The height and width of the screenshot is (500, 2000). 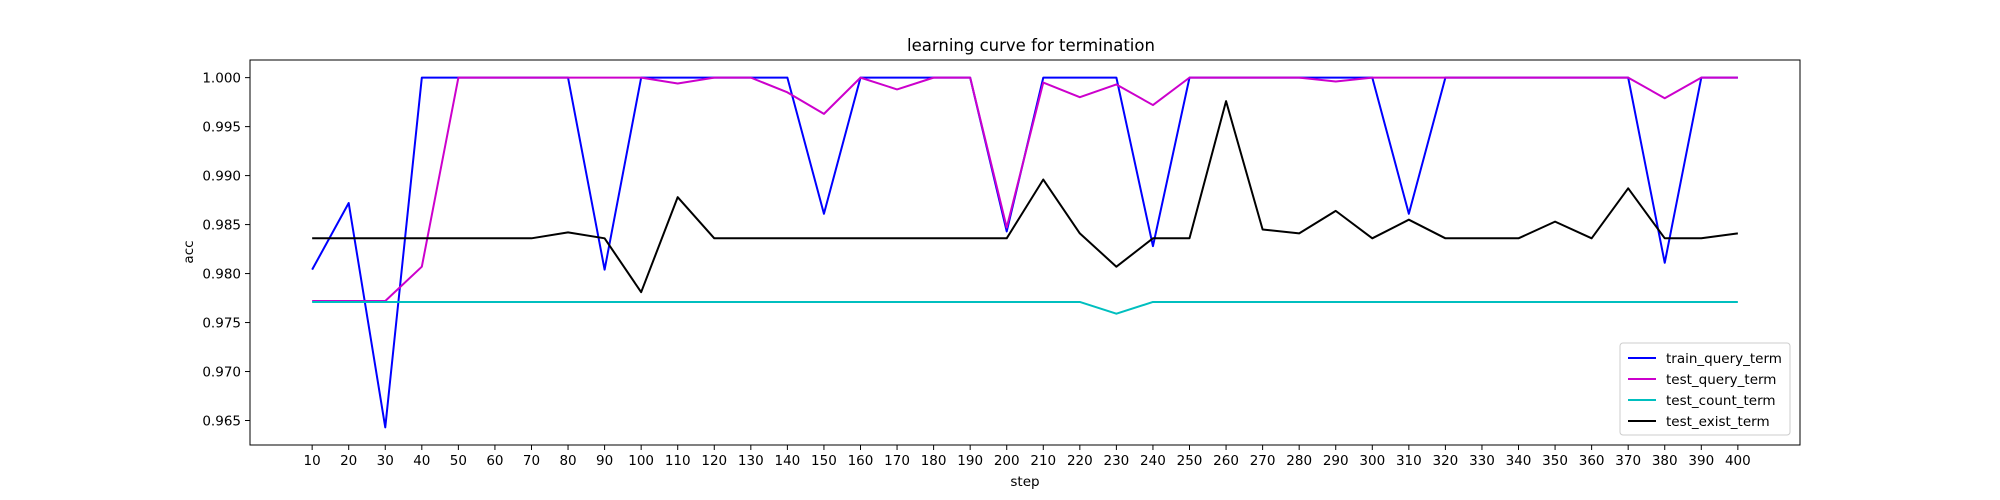 What do you see at coordinates (1592, 461) in the screenshot?
I see `x-tick-label: 360` at bounding box center [1592, 461].